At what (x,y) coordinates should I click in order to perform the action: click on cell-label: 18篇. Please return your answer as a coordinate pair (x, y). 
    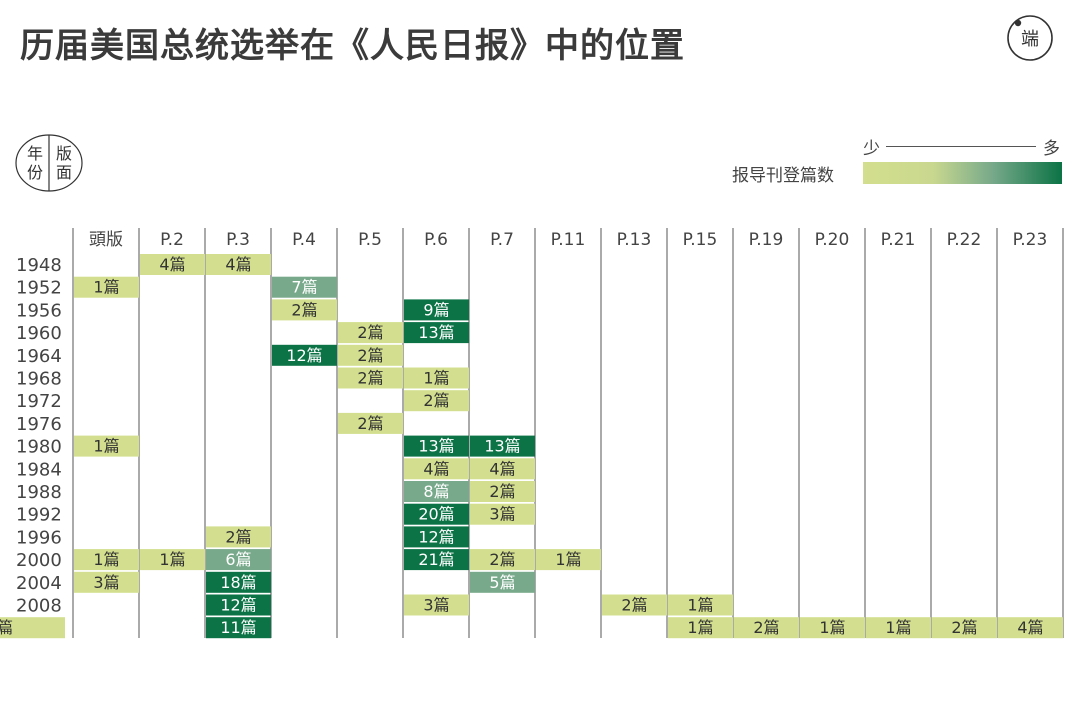
    Looking at the image, I should click on (238, 582).